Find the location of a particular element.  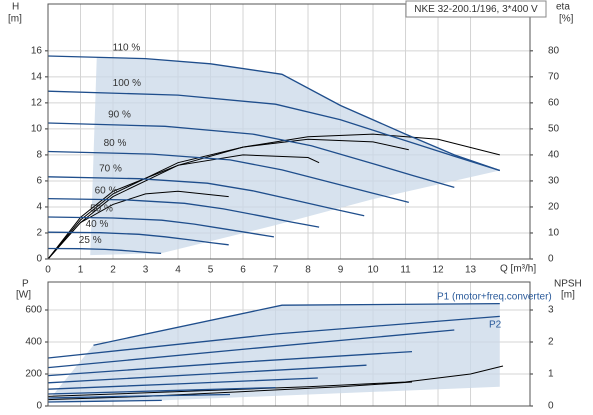

x-tick-label: 2 is located at coordinates (113, 270).